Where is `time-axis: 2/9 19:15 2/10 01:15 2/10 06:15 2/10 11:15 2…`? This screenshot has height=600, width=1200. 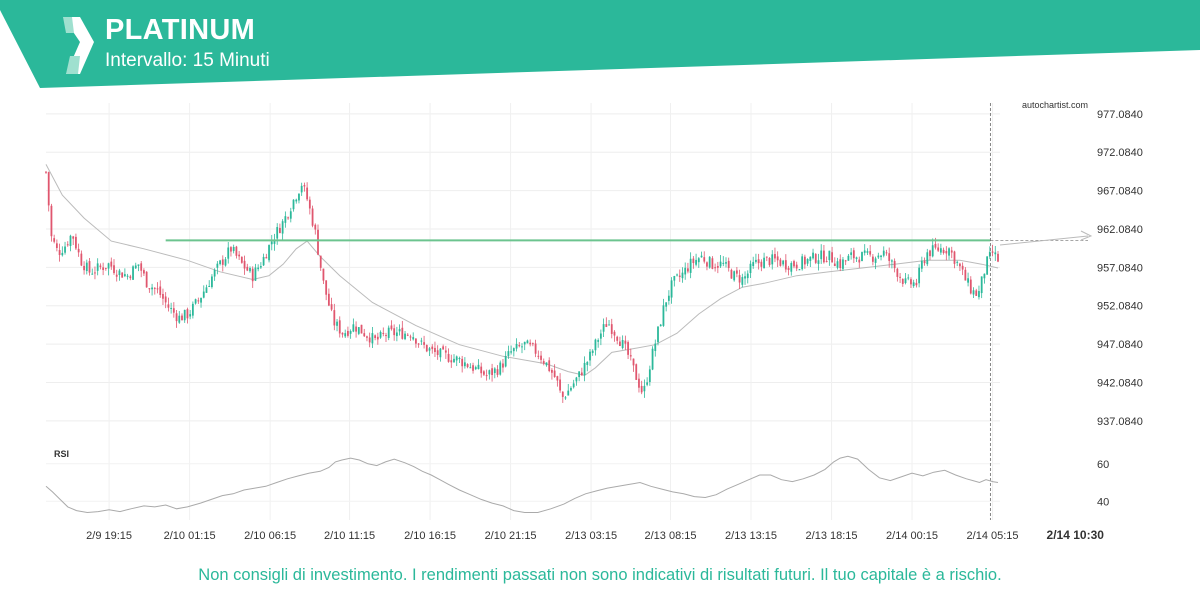
time-axis: 2/9 19:15 2/10 01:15 2/10 06:15 2/10 11:15 2… is located at coordinates (595, 535).